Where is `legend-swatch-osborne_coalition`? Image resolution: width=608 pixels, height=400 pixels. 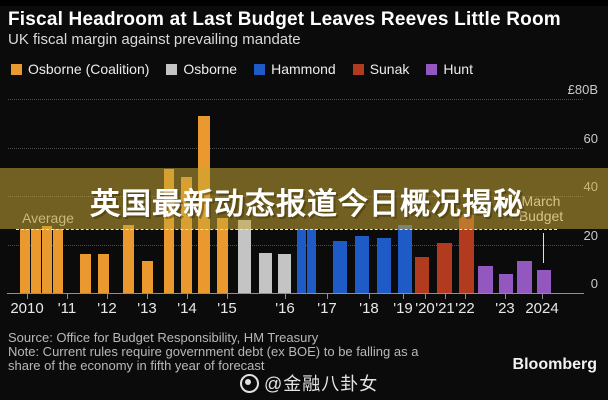 legend-swatch-osborne_coalition is located at coordinates (16, 69).